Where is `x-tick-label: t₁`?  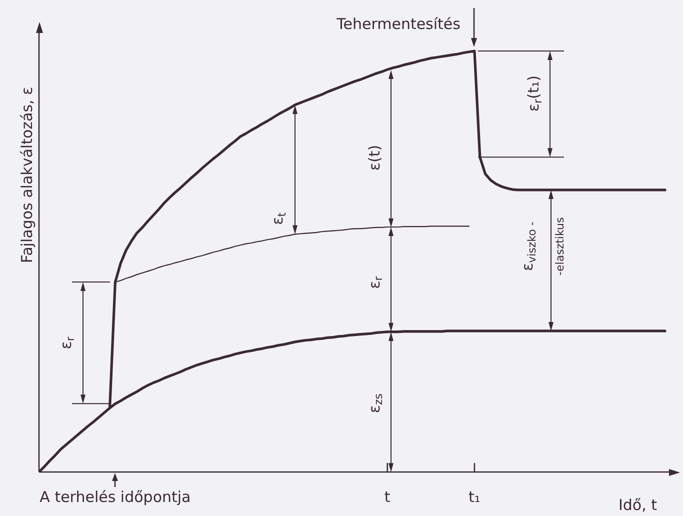 x-tick-label: t₁ is located at coordinates (474, 497).